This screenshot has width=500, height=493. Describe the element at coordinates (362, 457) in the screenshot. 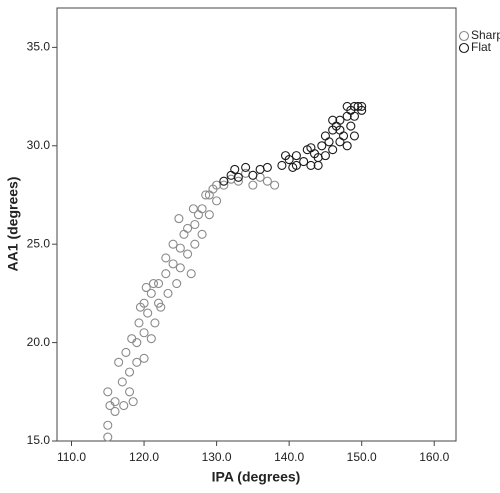

I see `x-tick-label: 150.0` at that location.